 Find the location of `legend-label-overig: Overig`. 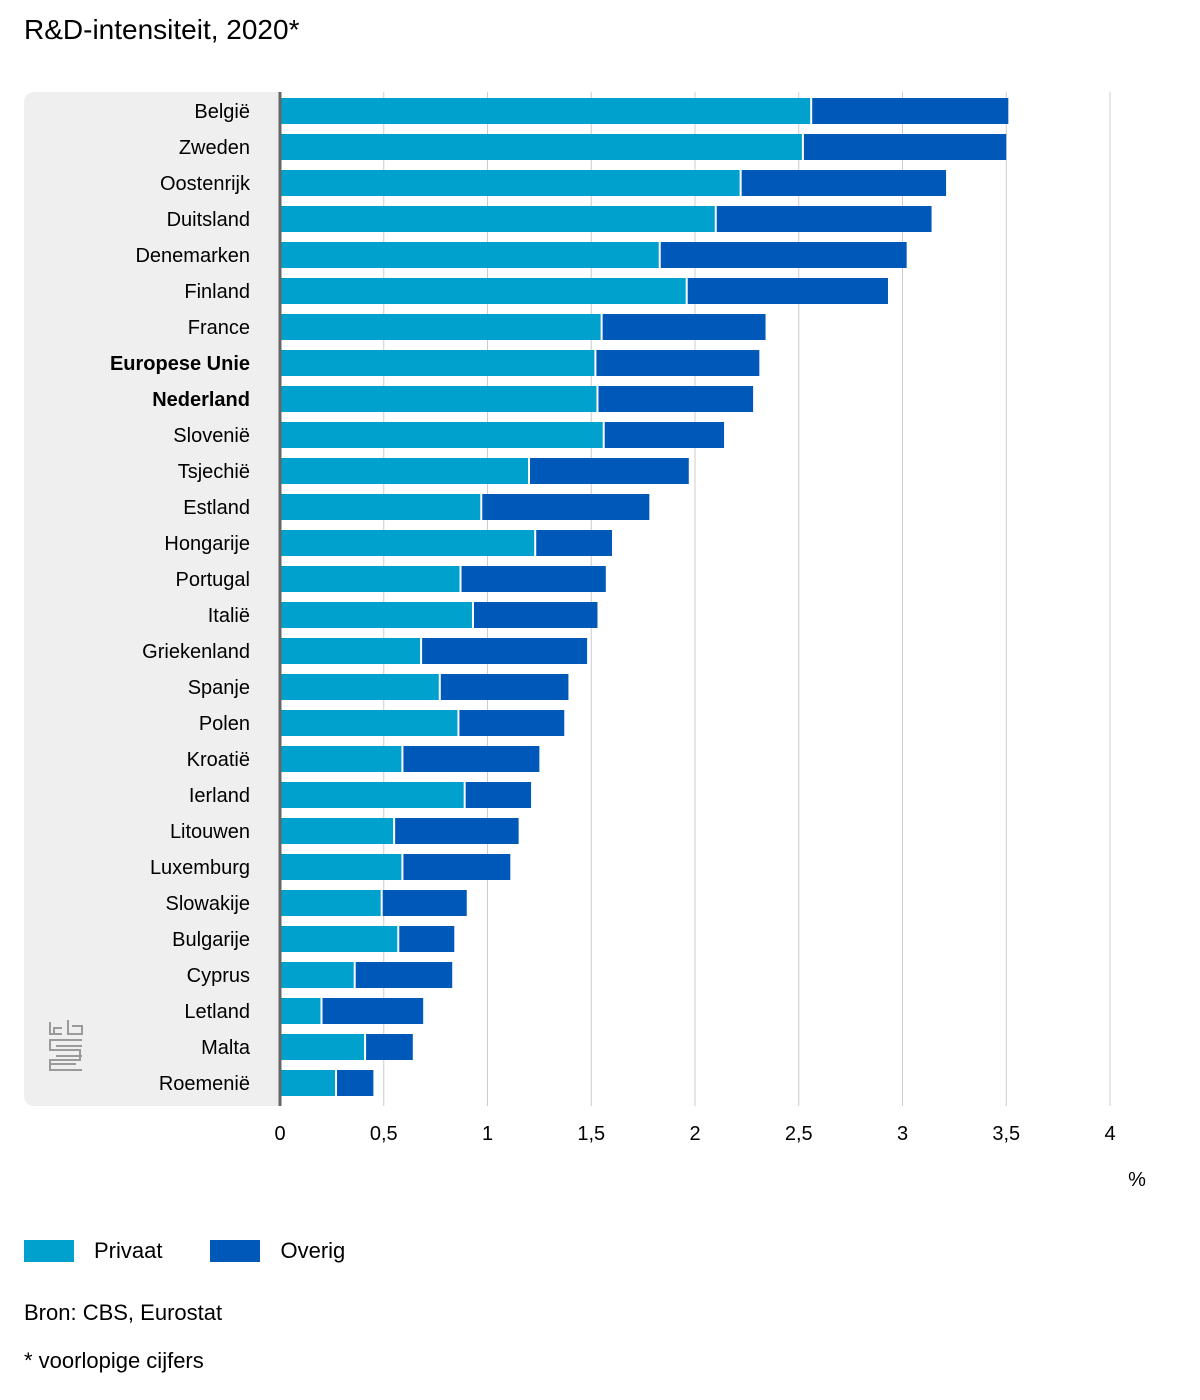

legend-label-overig: Overig is located at coordinates (313, 1250).